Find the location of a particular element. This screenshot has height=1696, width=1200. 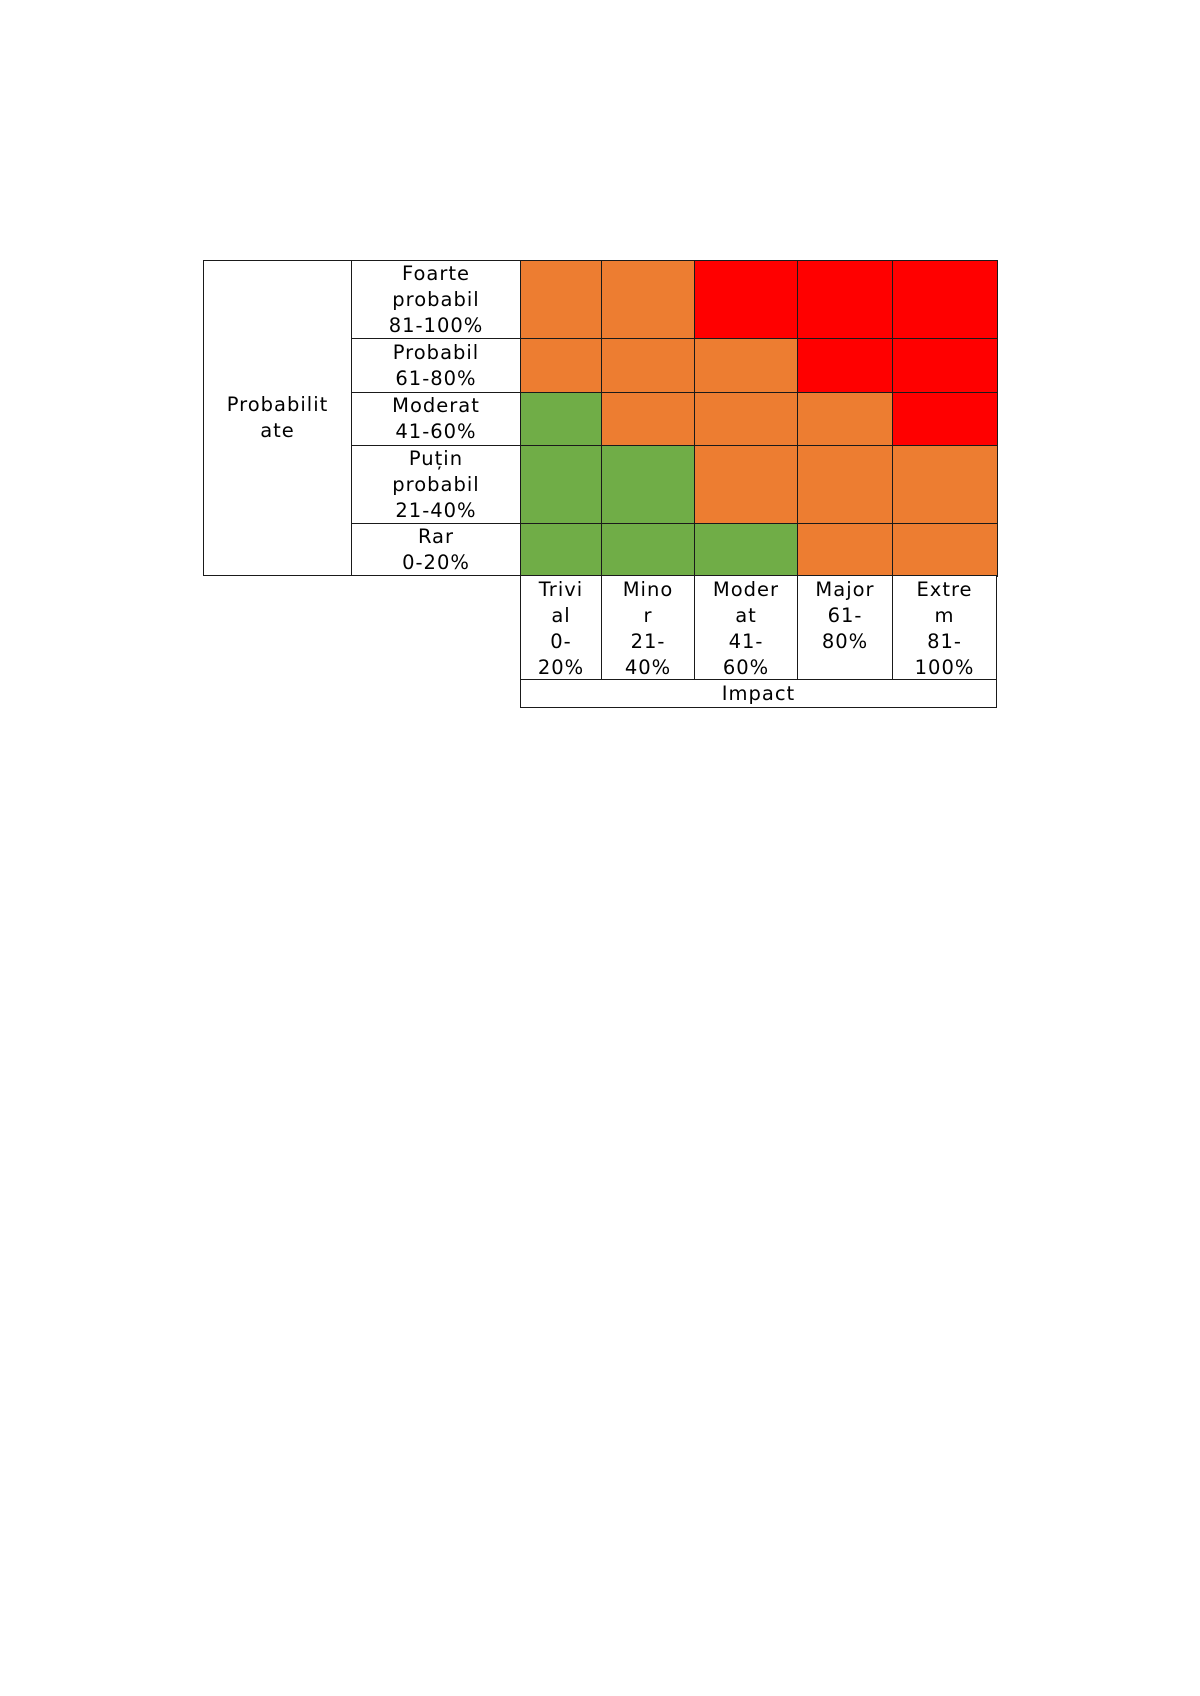

row-label-probabil: Probabil 61-80% is located at coordinates (436, 365).